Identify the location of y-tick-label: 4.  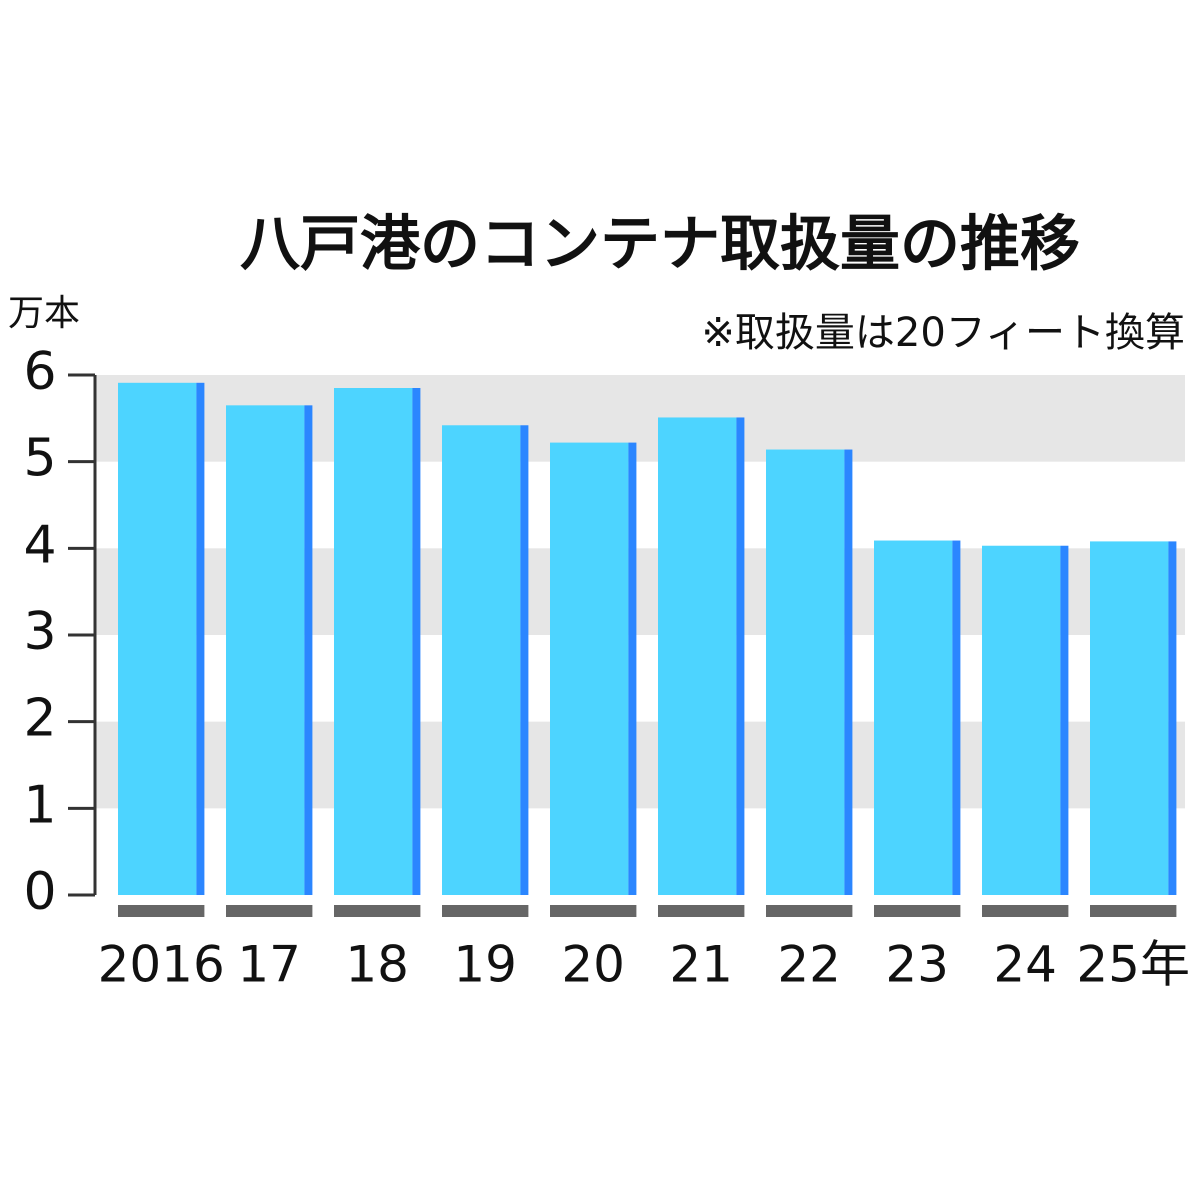
(39, 545).